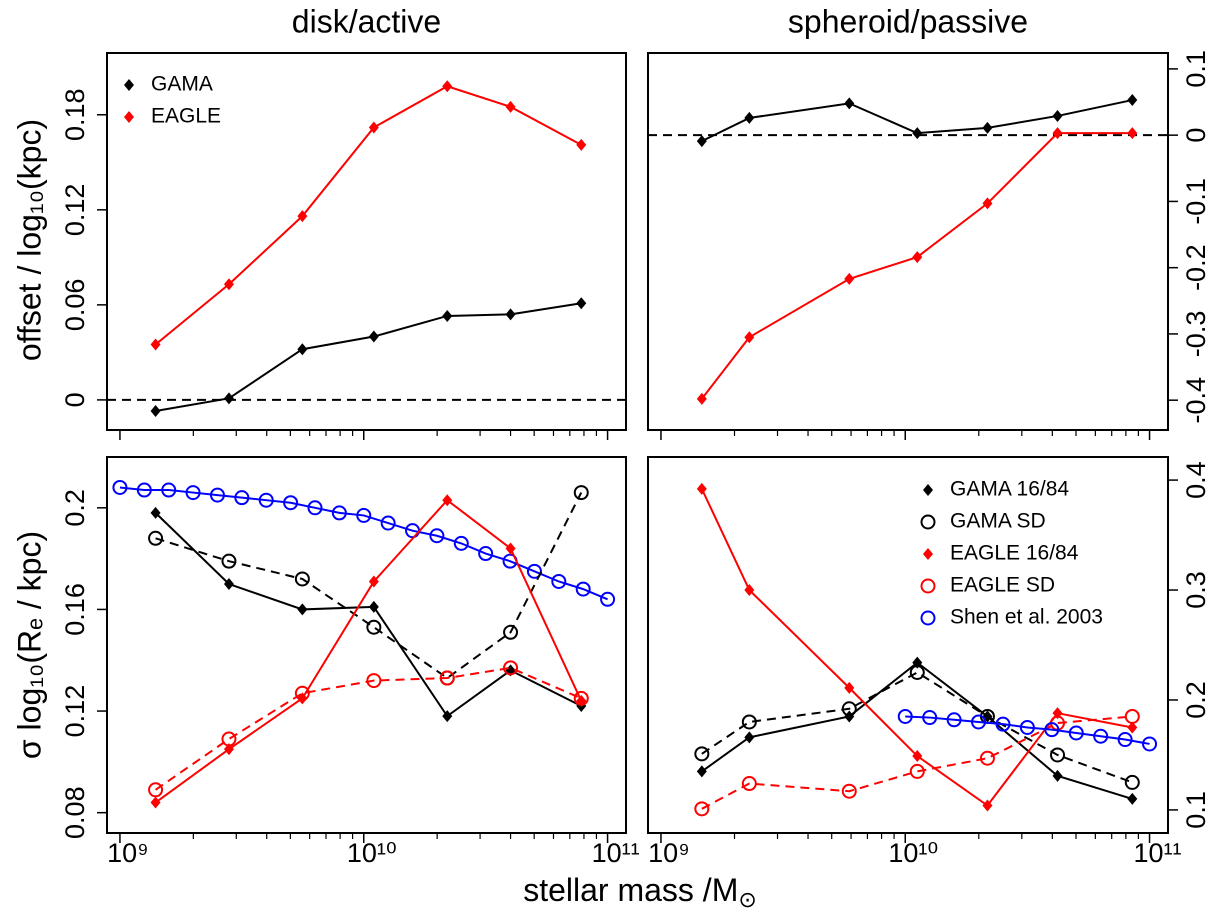  What do you see at coordinates (75, 812) in the screenshot?
I see `y-tick-label: 0.08` at bounding box center [75, 812].